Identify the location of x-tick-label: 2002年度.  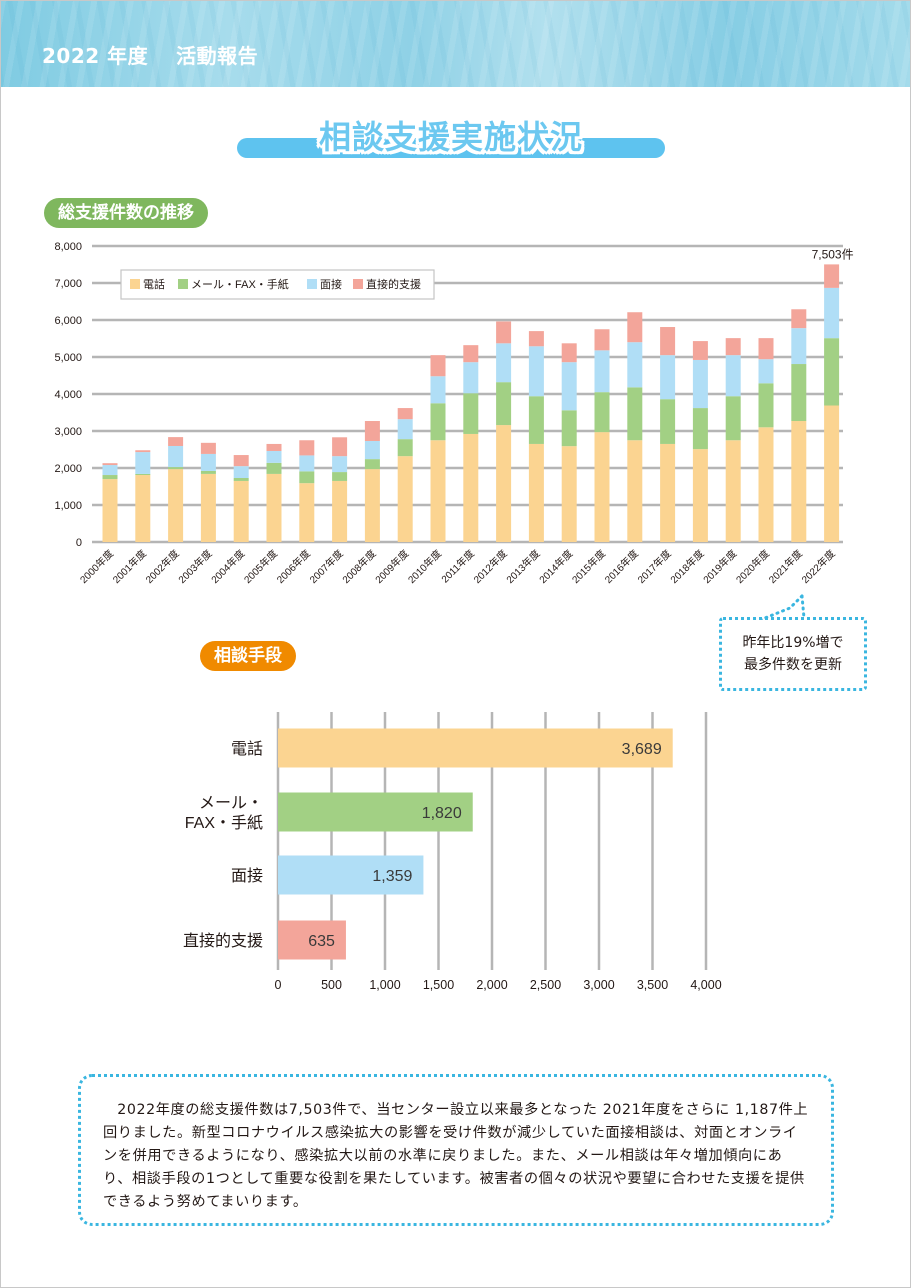
(162, 566).